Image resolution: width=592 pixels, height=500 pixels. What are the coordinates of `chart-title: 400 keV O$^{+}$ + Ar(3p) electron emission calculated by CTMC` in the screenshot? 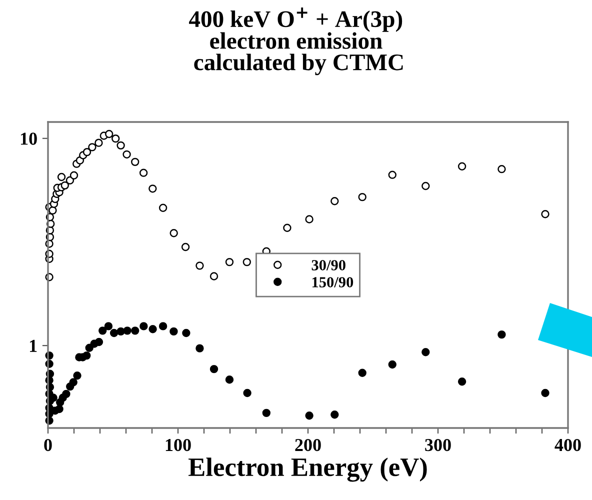 It's located at (296, 42).